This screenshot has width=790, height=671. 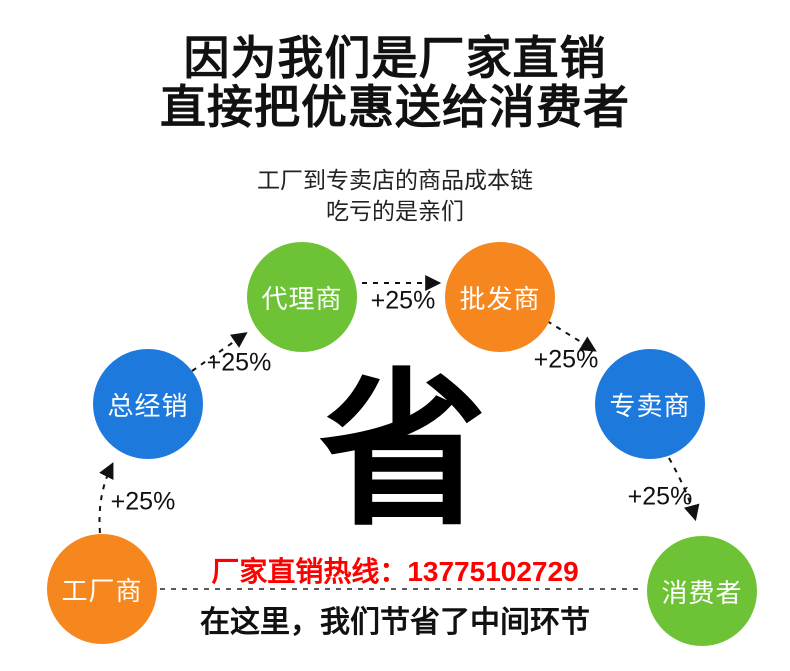 I want to click on arrow-retailer-to-consumer-icon, so click(x=684, y=489).